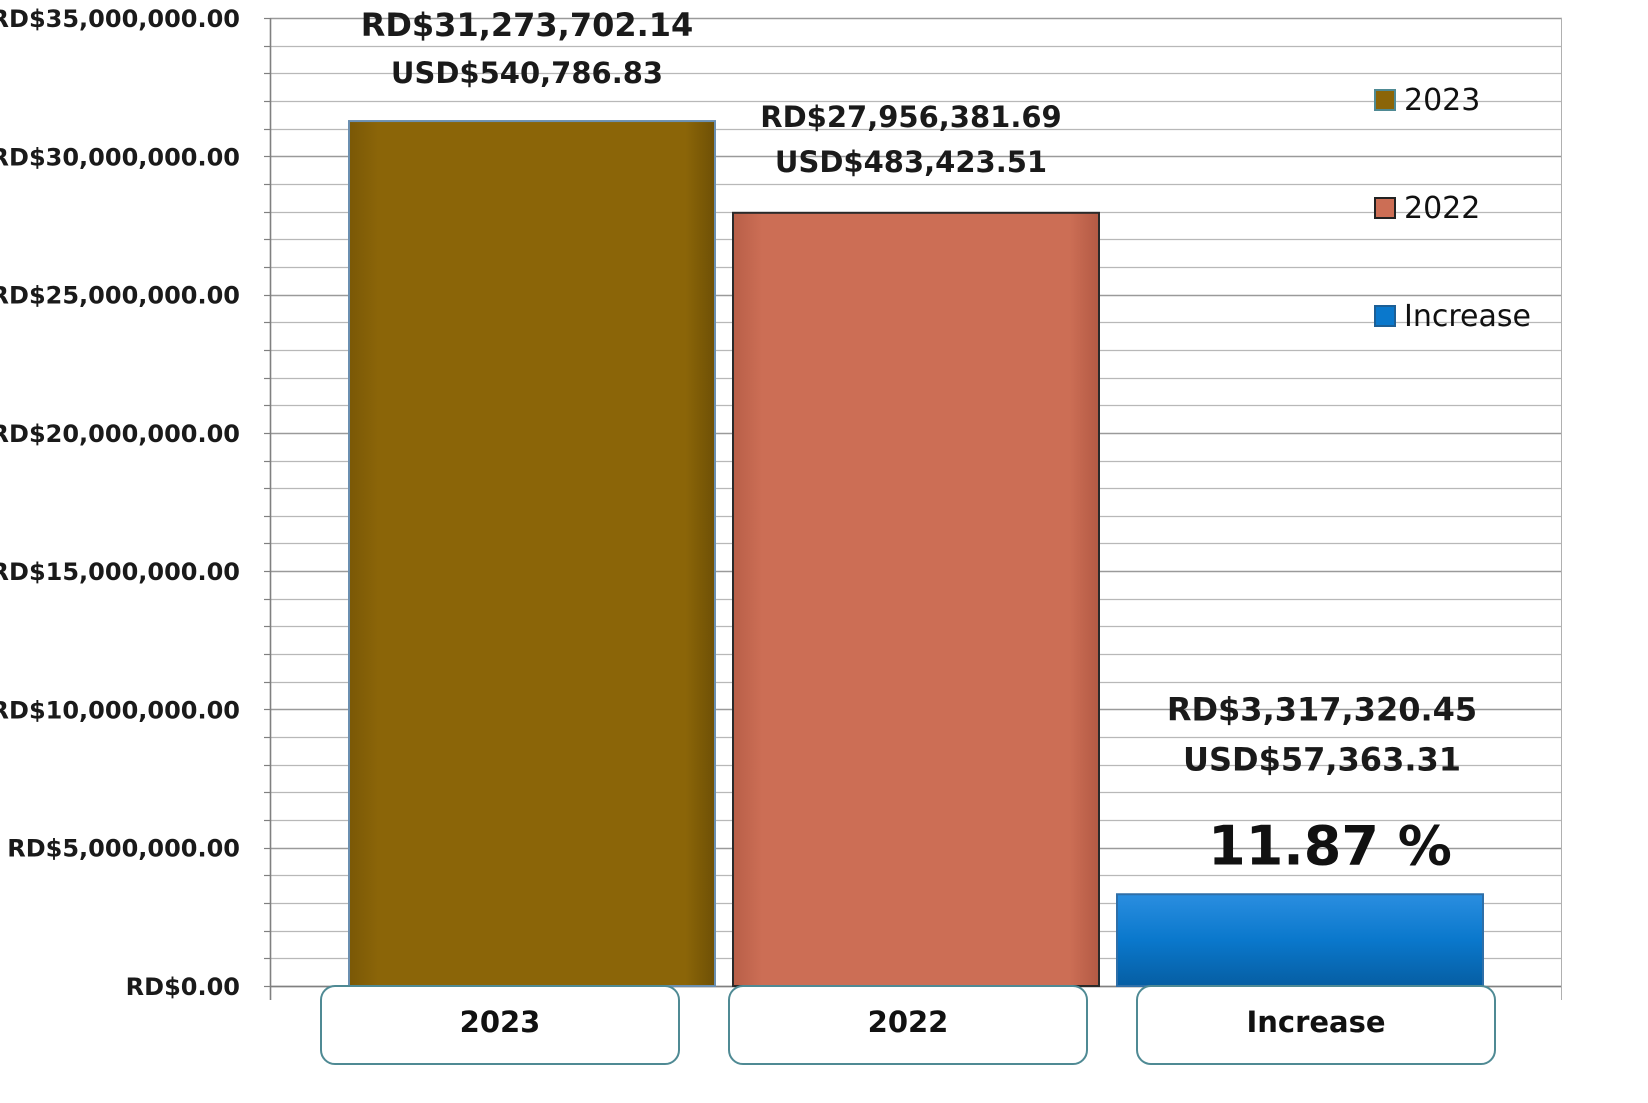 The height and width of the screenshot is (1103, 1648). What do you see at coordinates (1467, 316) in the screenshot?
I see `legend-label: Increase` at bounding box center [1467, 316].